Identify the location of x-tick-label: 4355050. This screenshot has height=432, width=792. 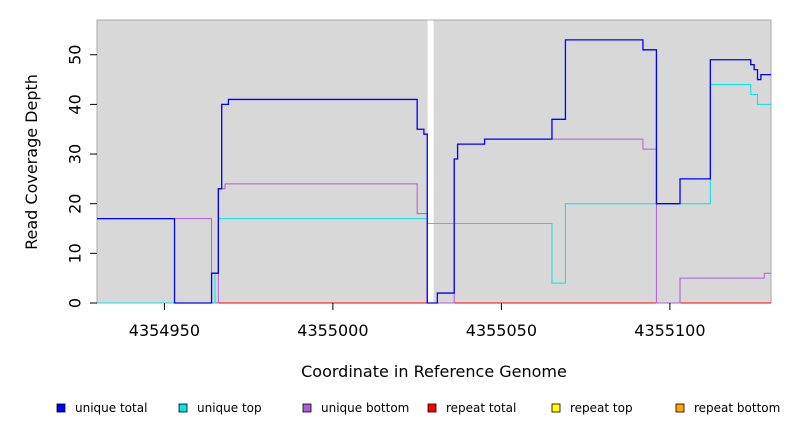
(501, 330).